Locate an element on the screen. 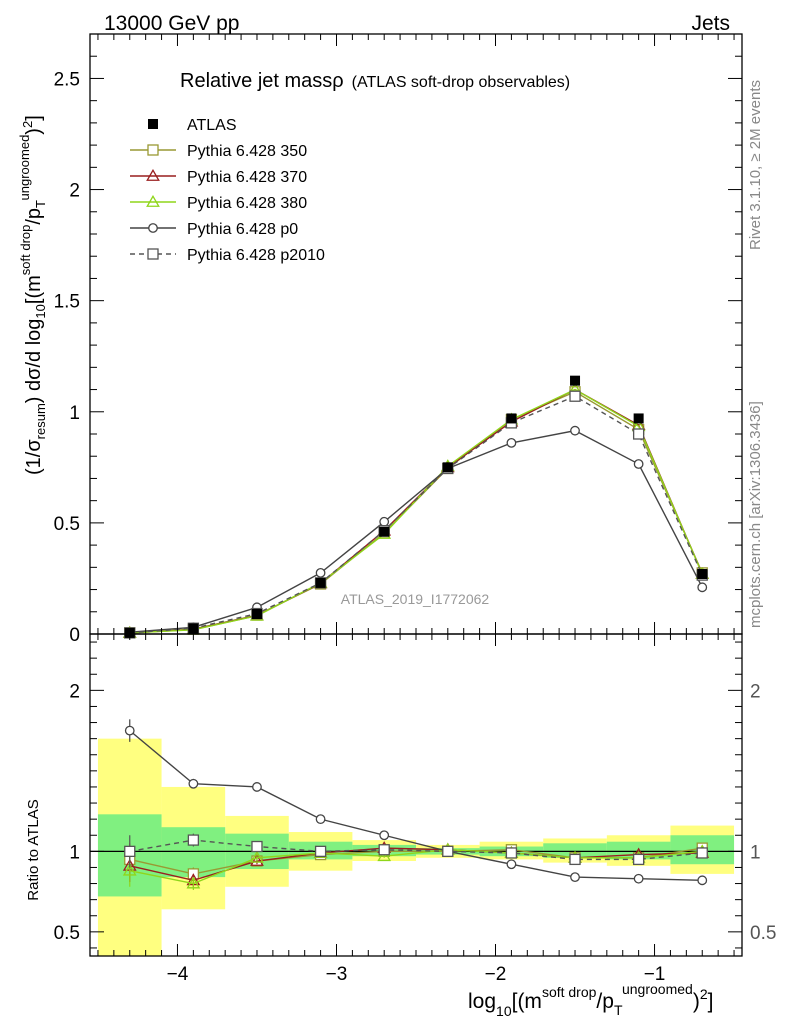 This screenshot has height=1024, width=786. legend-entry: Pythia 6.428 p2010 is located at coordinates (227, 255).